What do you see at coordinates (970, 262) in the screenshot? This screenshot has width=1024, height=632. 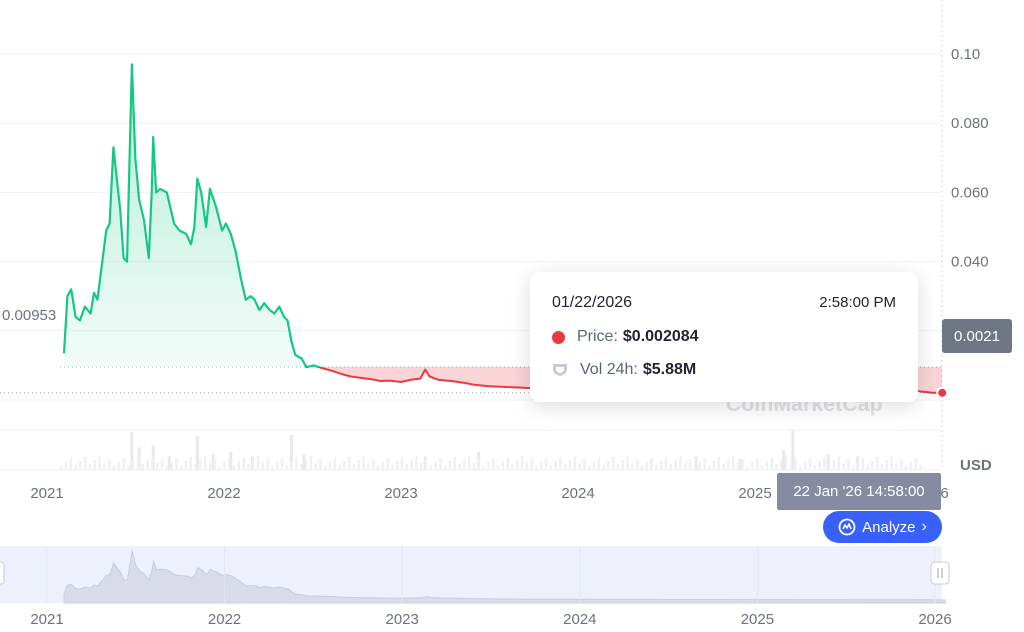 I see `y-tick-label: 0.040` at bounding box center [970, 262].